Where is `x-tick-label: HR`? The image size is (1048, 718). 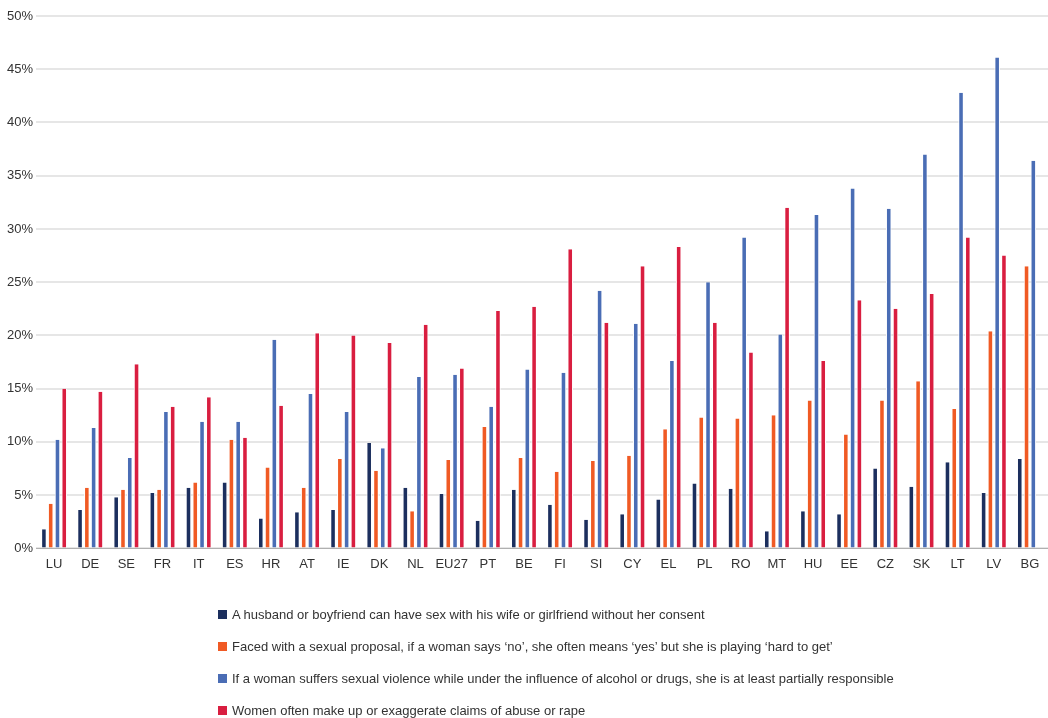 x-tick-label: HR is located at coordinates (271, 563).